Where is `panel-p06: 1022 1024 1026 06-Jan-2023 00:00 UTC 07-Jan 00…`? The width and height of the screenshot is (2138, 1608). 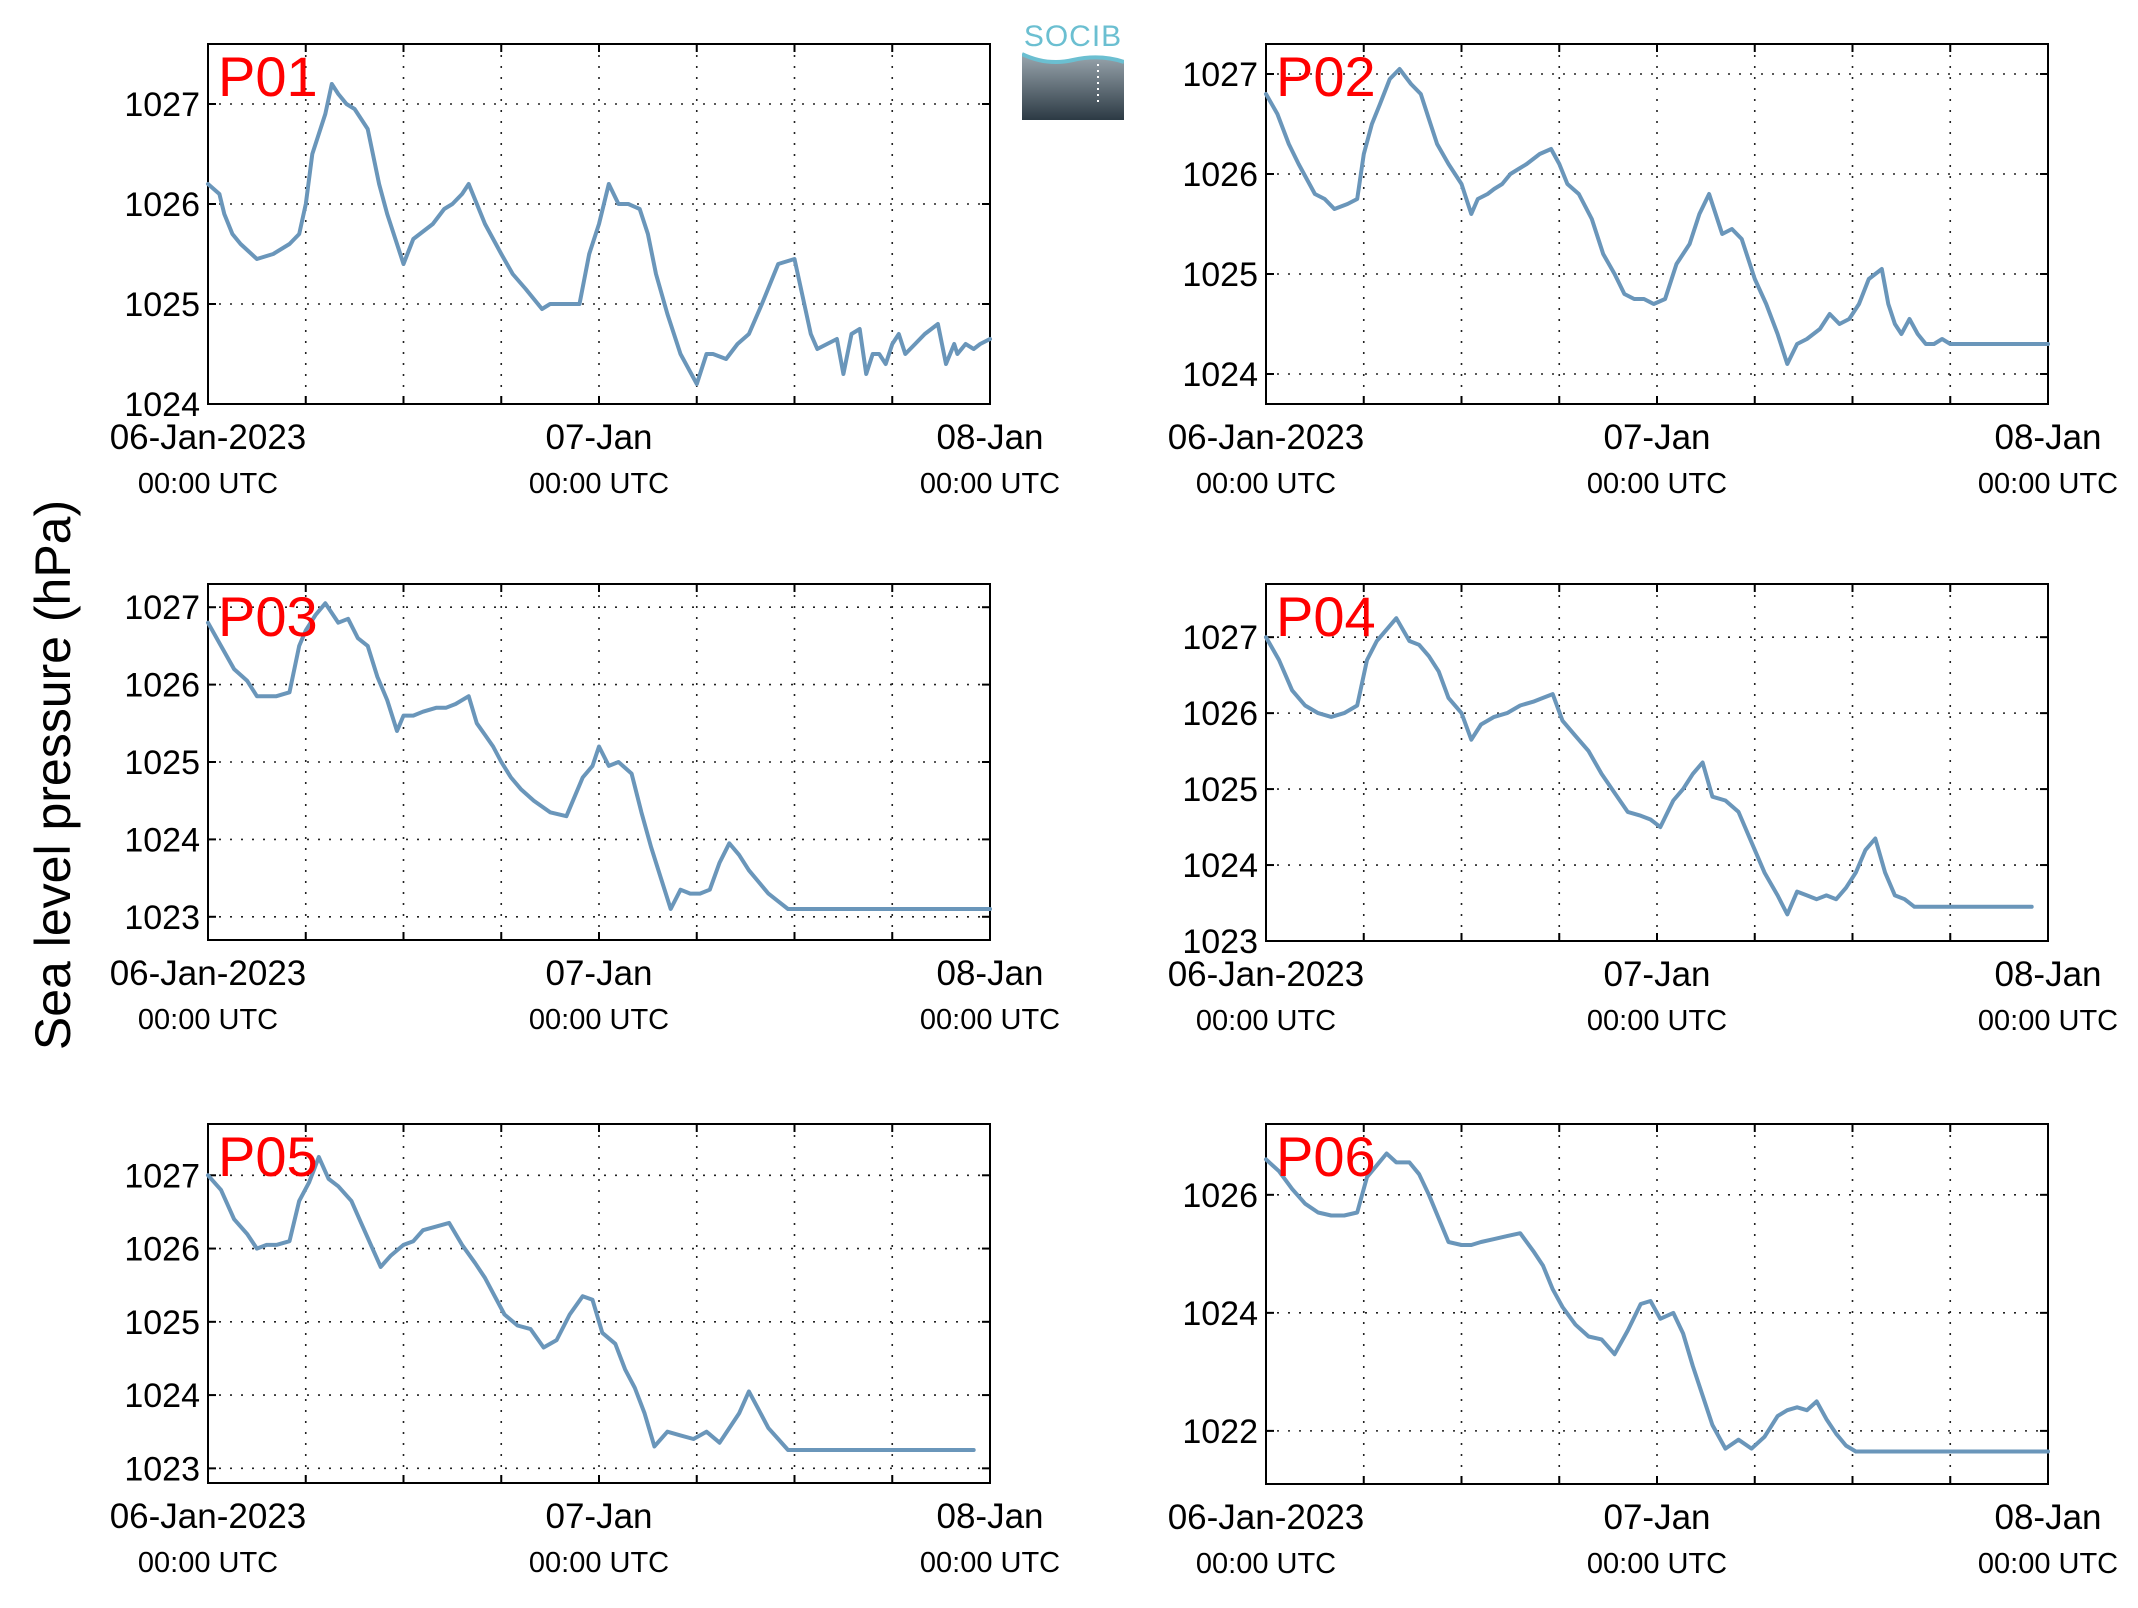
panel-p06: 1022 1024 1026 06-Jan-2023 00:00 UTC 07-Jan 00… is located at coordinates (1643, 1351).